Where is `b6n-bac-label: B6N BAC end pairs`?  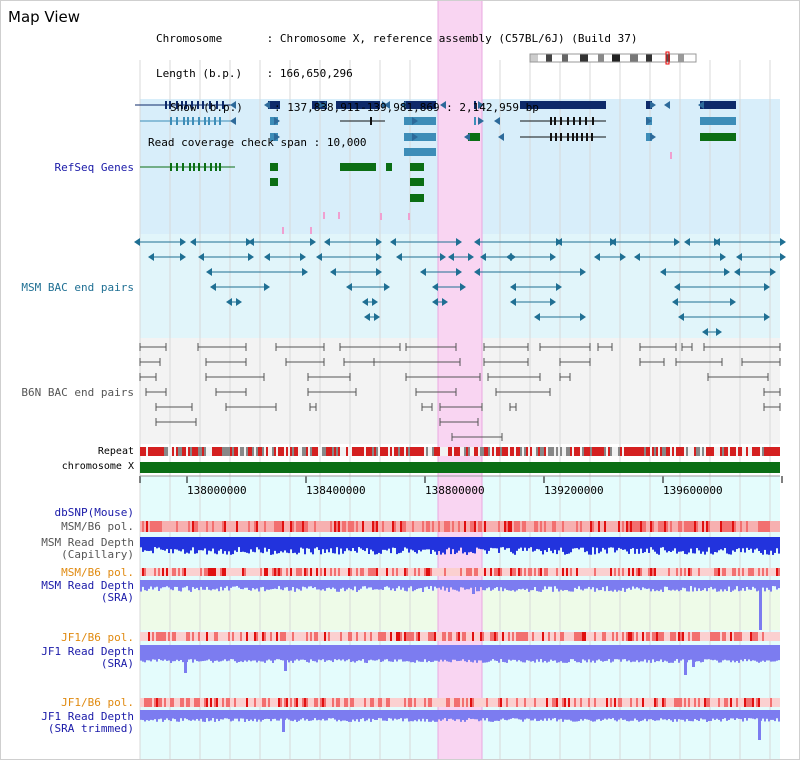 b6n-bac-label: B6N BAC end pairs is located at coordinates (77, 392).